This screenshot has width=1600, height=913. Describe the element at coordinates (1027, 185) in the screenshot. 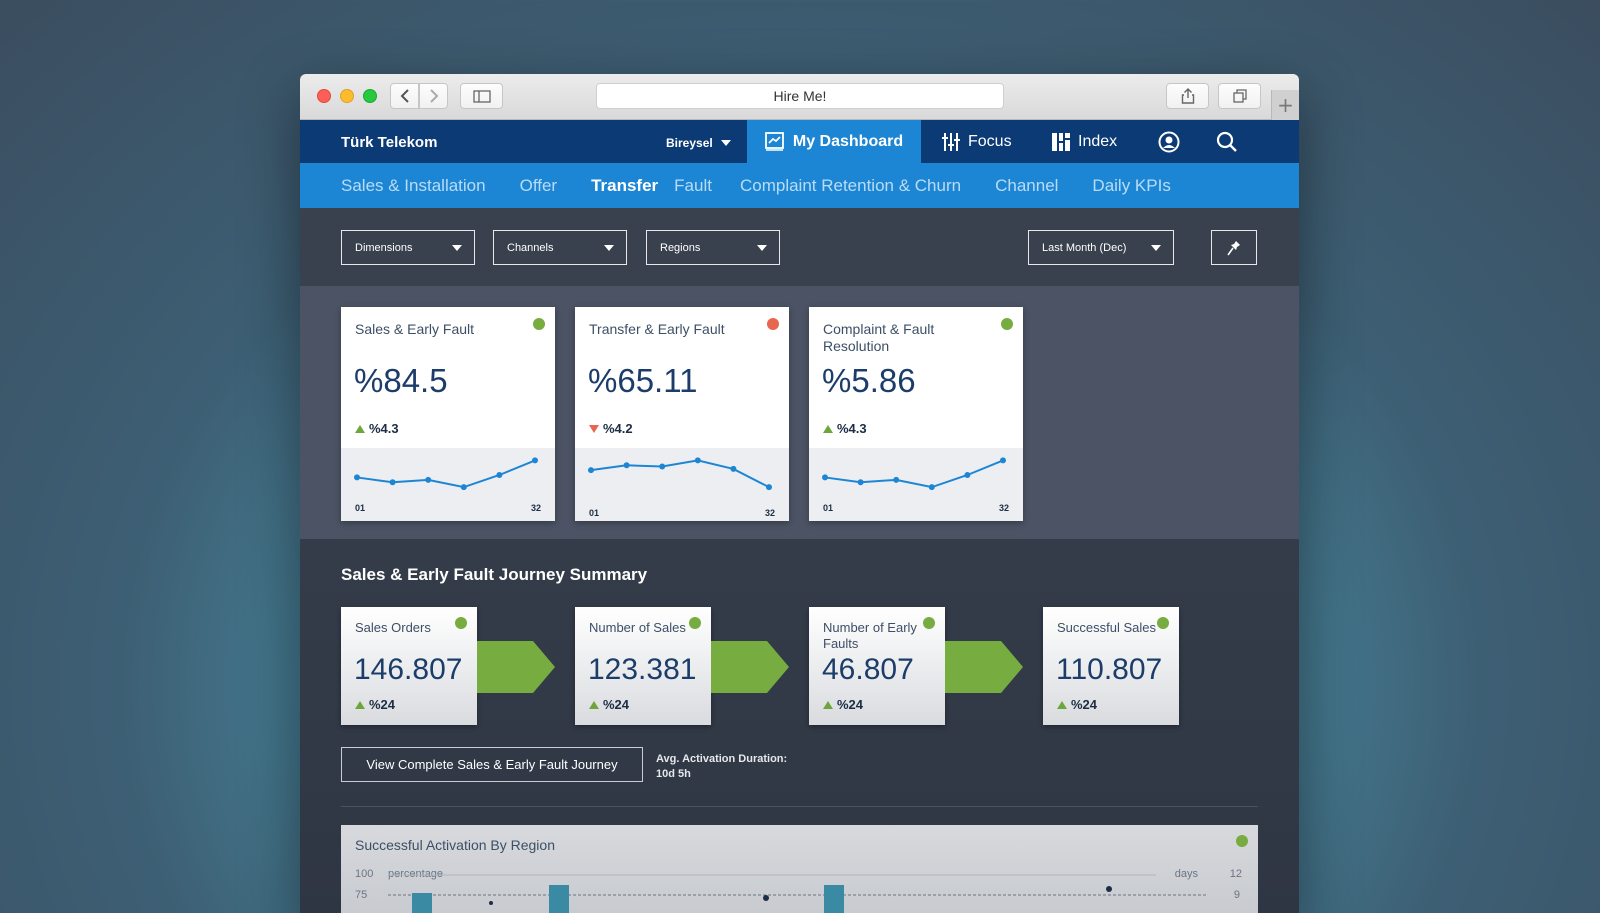

I see `tab-channel: Channel` at that location.